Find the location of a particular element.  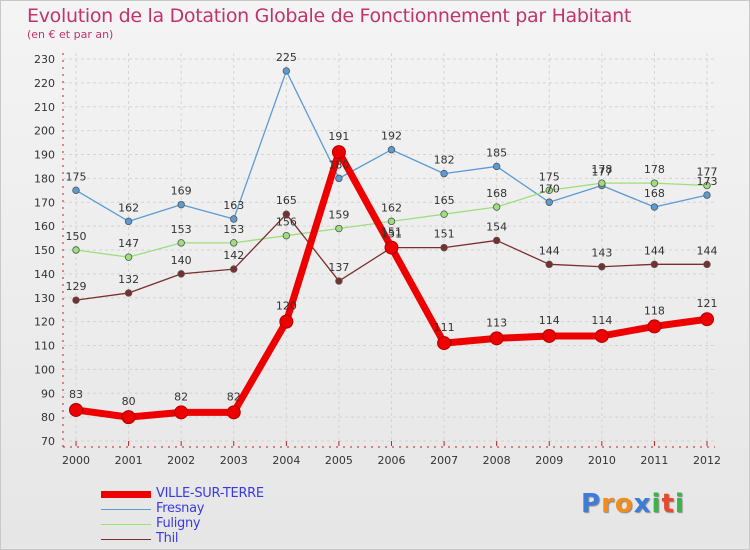

data-label-fresnay-2004: 225 is located at coordinates (286, 57).